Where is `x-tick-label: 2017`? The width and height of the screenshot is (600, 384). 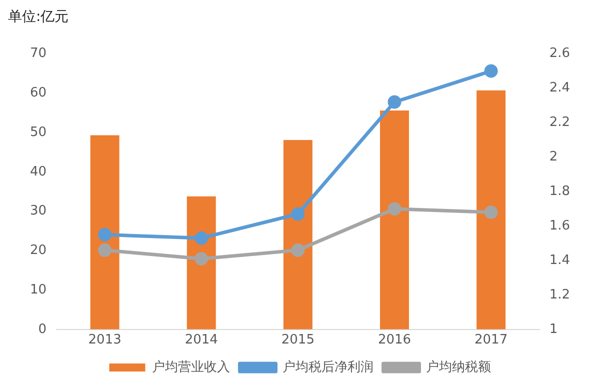 x-tick-label: 2017 is located at coordinates (491, 340).